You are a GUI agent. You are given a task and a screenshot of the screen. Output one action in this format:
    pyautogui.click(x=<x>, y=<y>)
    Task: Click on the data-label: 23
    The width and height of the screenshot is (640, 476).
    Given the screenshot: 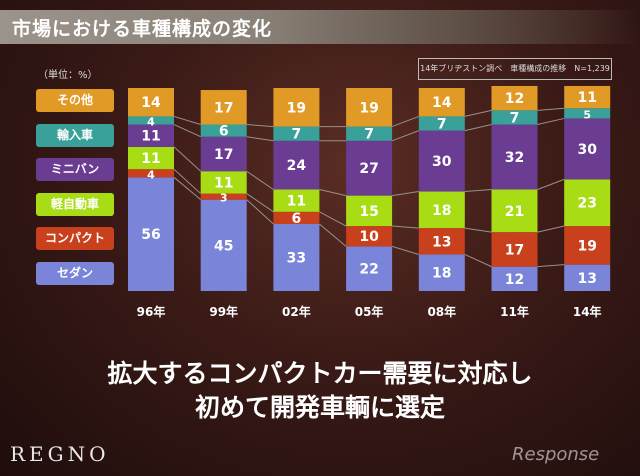 What is the action you would take?
    pyautogui.click(x=586, y=204)
    